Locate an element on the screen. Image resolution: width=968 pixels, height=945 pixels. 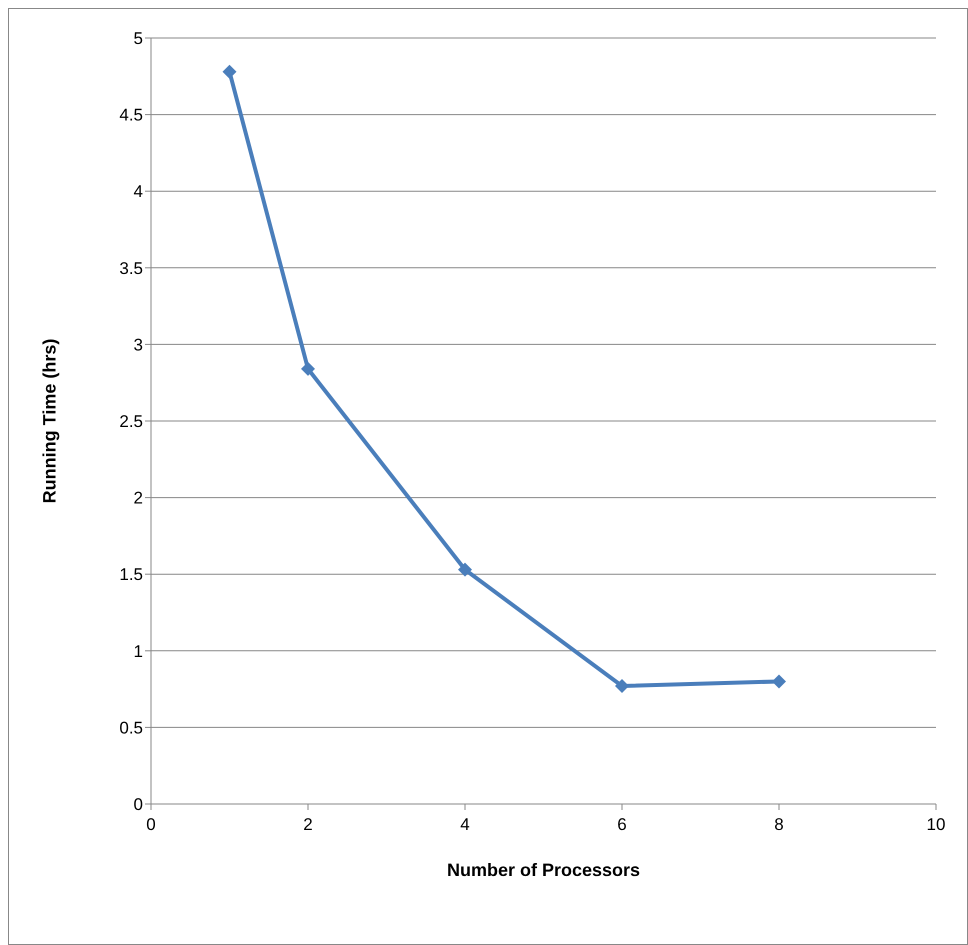
y-tick-label: 4 is located at coordinates (138, 192).